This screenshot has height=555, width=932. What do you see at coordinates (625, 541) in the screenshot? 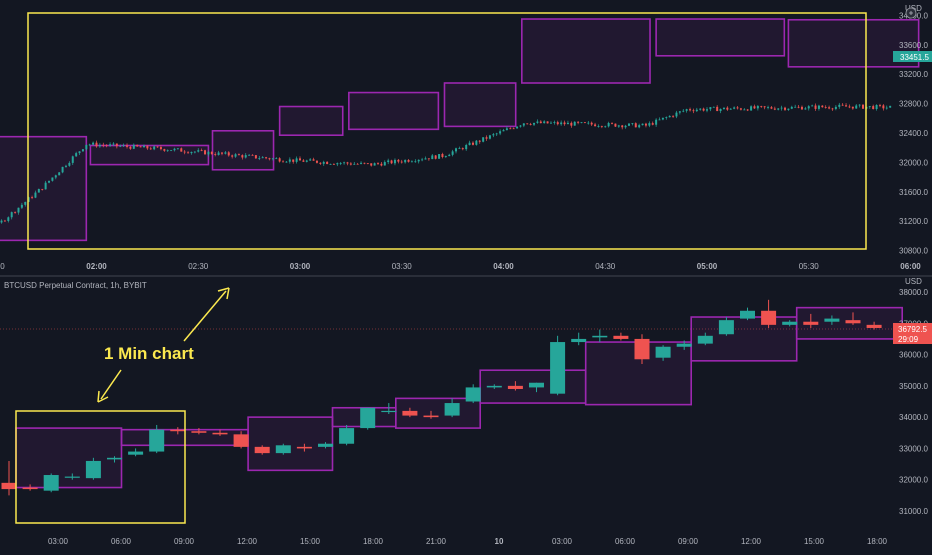
I see `bottom-x-tick-label: 06:00` at bounding box center [625, 541].